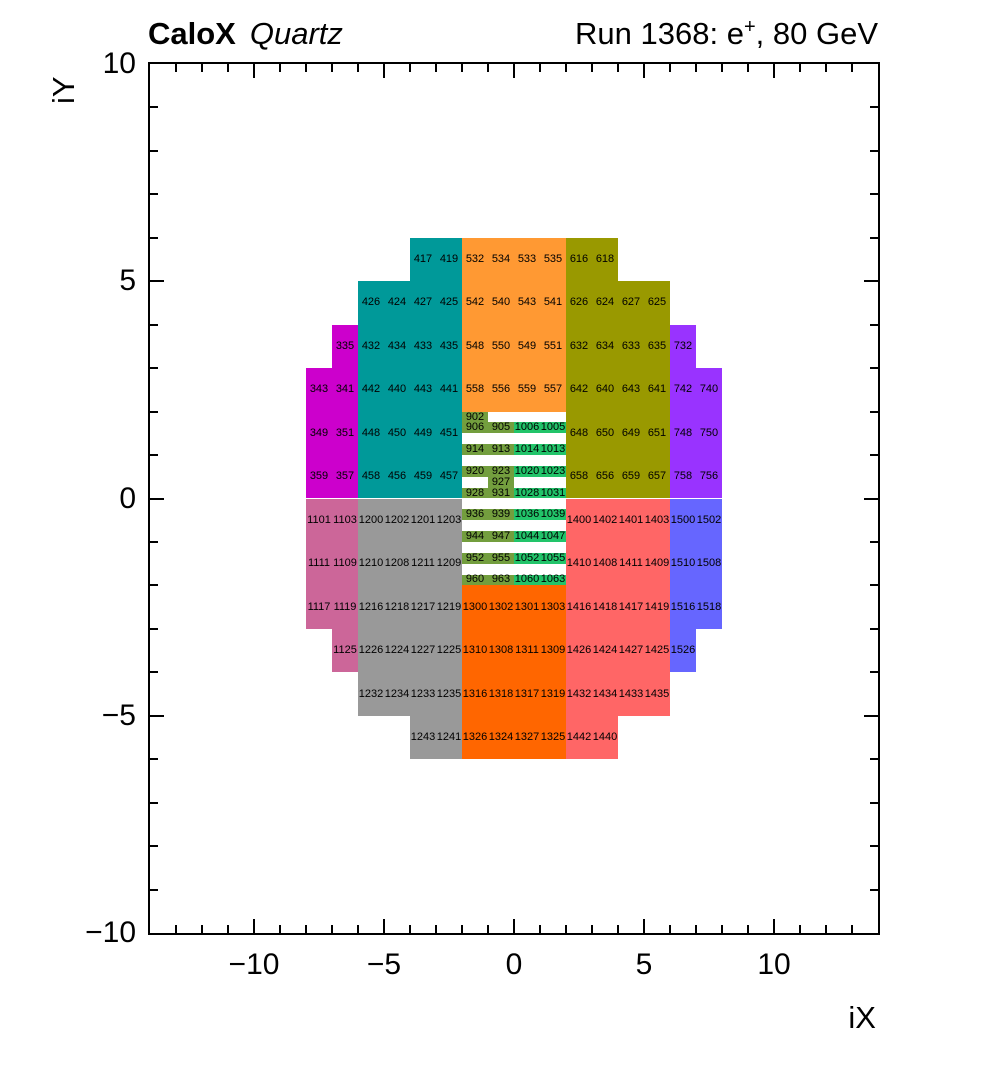 The width and height of the screenshot is (996, 1072). I want to click on cell-1208: 1208, so click(397, 563).